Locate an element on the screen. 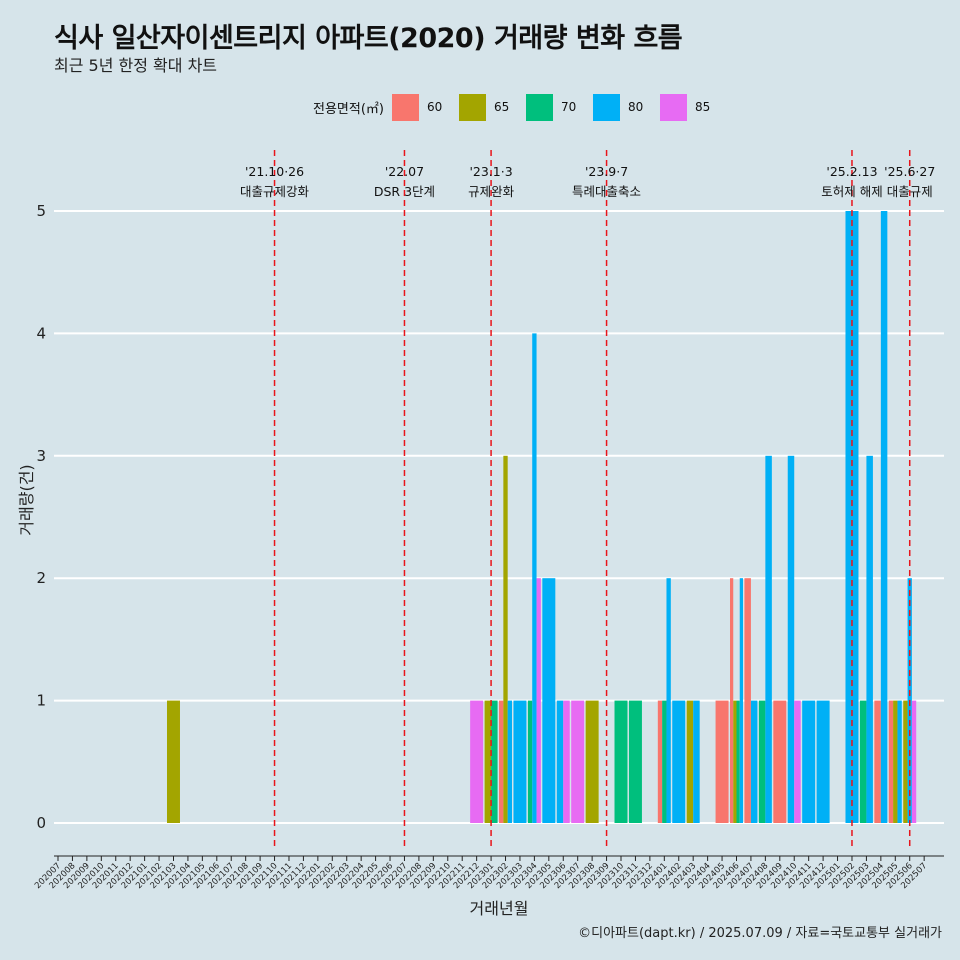  event-date-label: '23.9·7 is located at coordinates (606, 171).